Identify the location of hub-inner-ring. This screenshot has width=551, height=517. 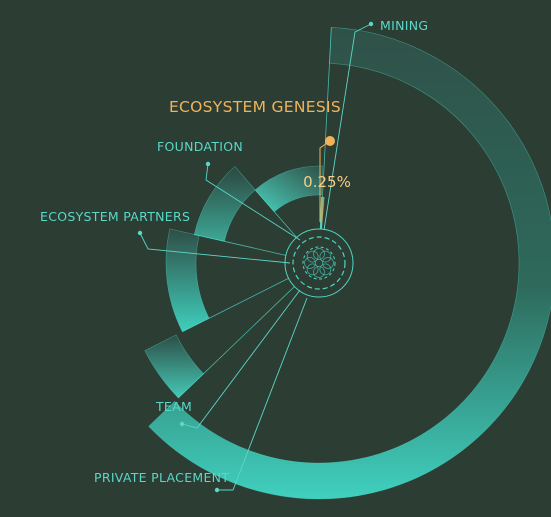
(319, 263).